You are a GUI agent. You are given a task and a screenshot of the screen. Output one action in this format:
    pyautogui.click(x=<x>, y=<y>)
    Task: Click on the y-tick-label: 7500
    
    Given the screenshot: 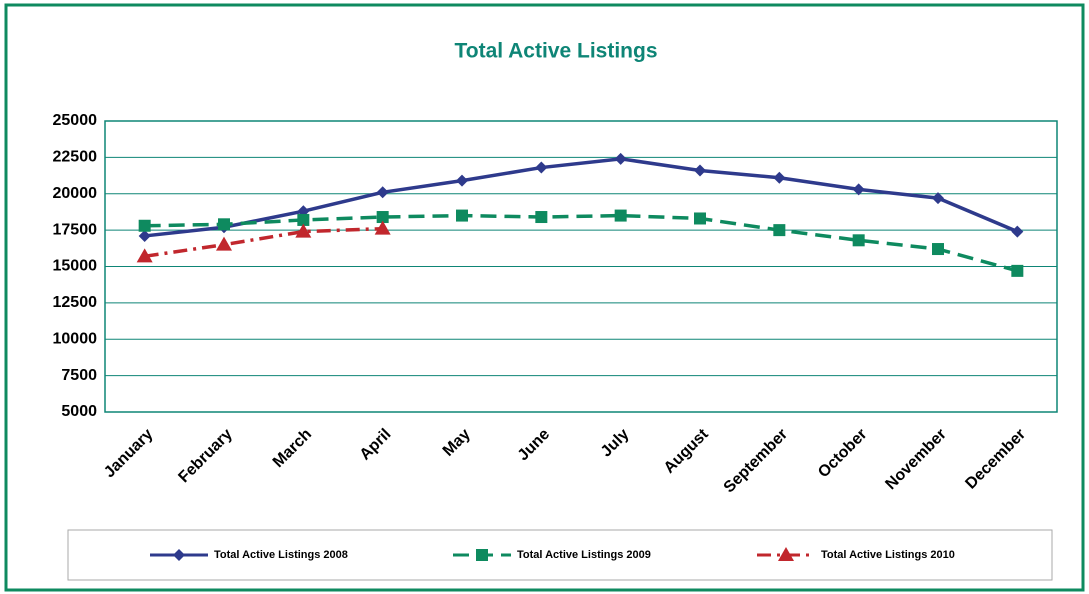 What is the action you would take?
    pyautogui.click(x=79, y=375)
    